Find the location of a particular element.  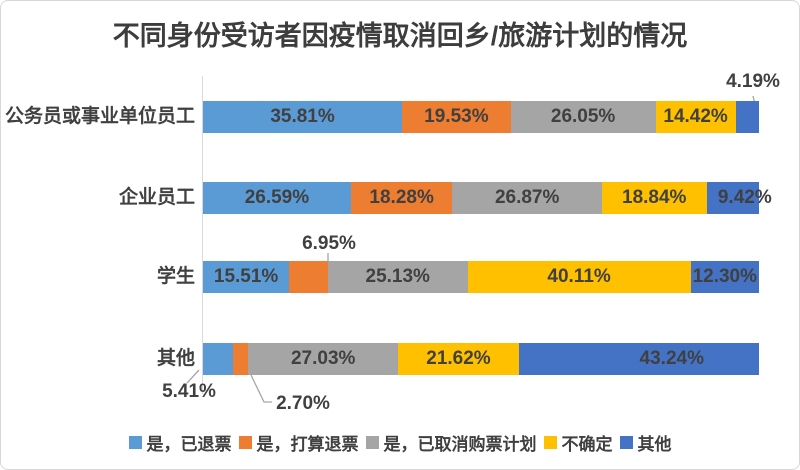

data-label-callout: 6.95% is located at coordinates (329, 243).